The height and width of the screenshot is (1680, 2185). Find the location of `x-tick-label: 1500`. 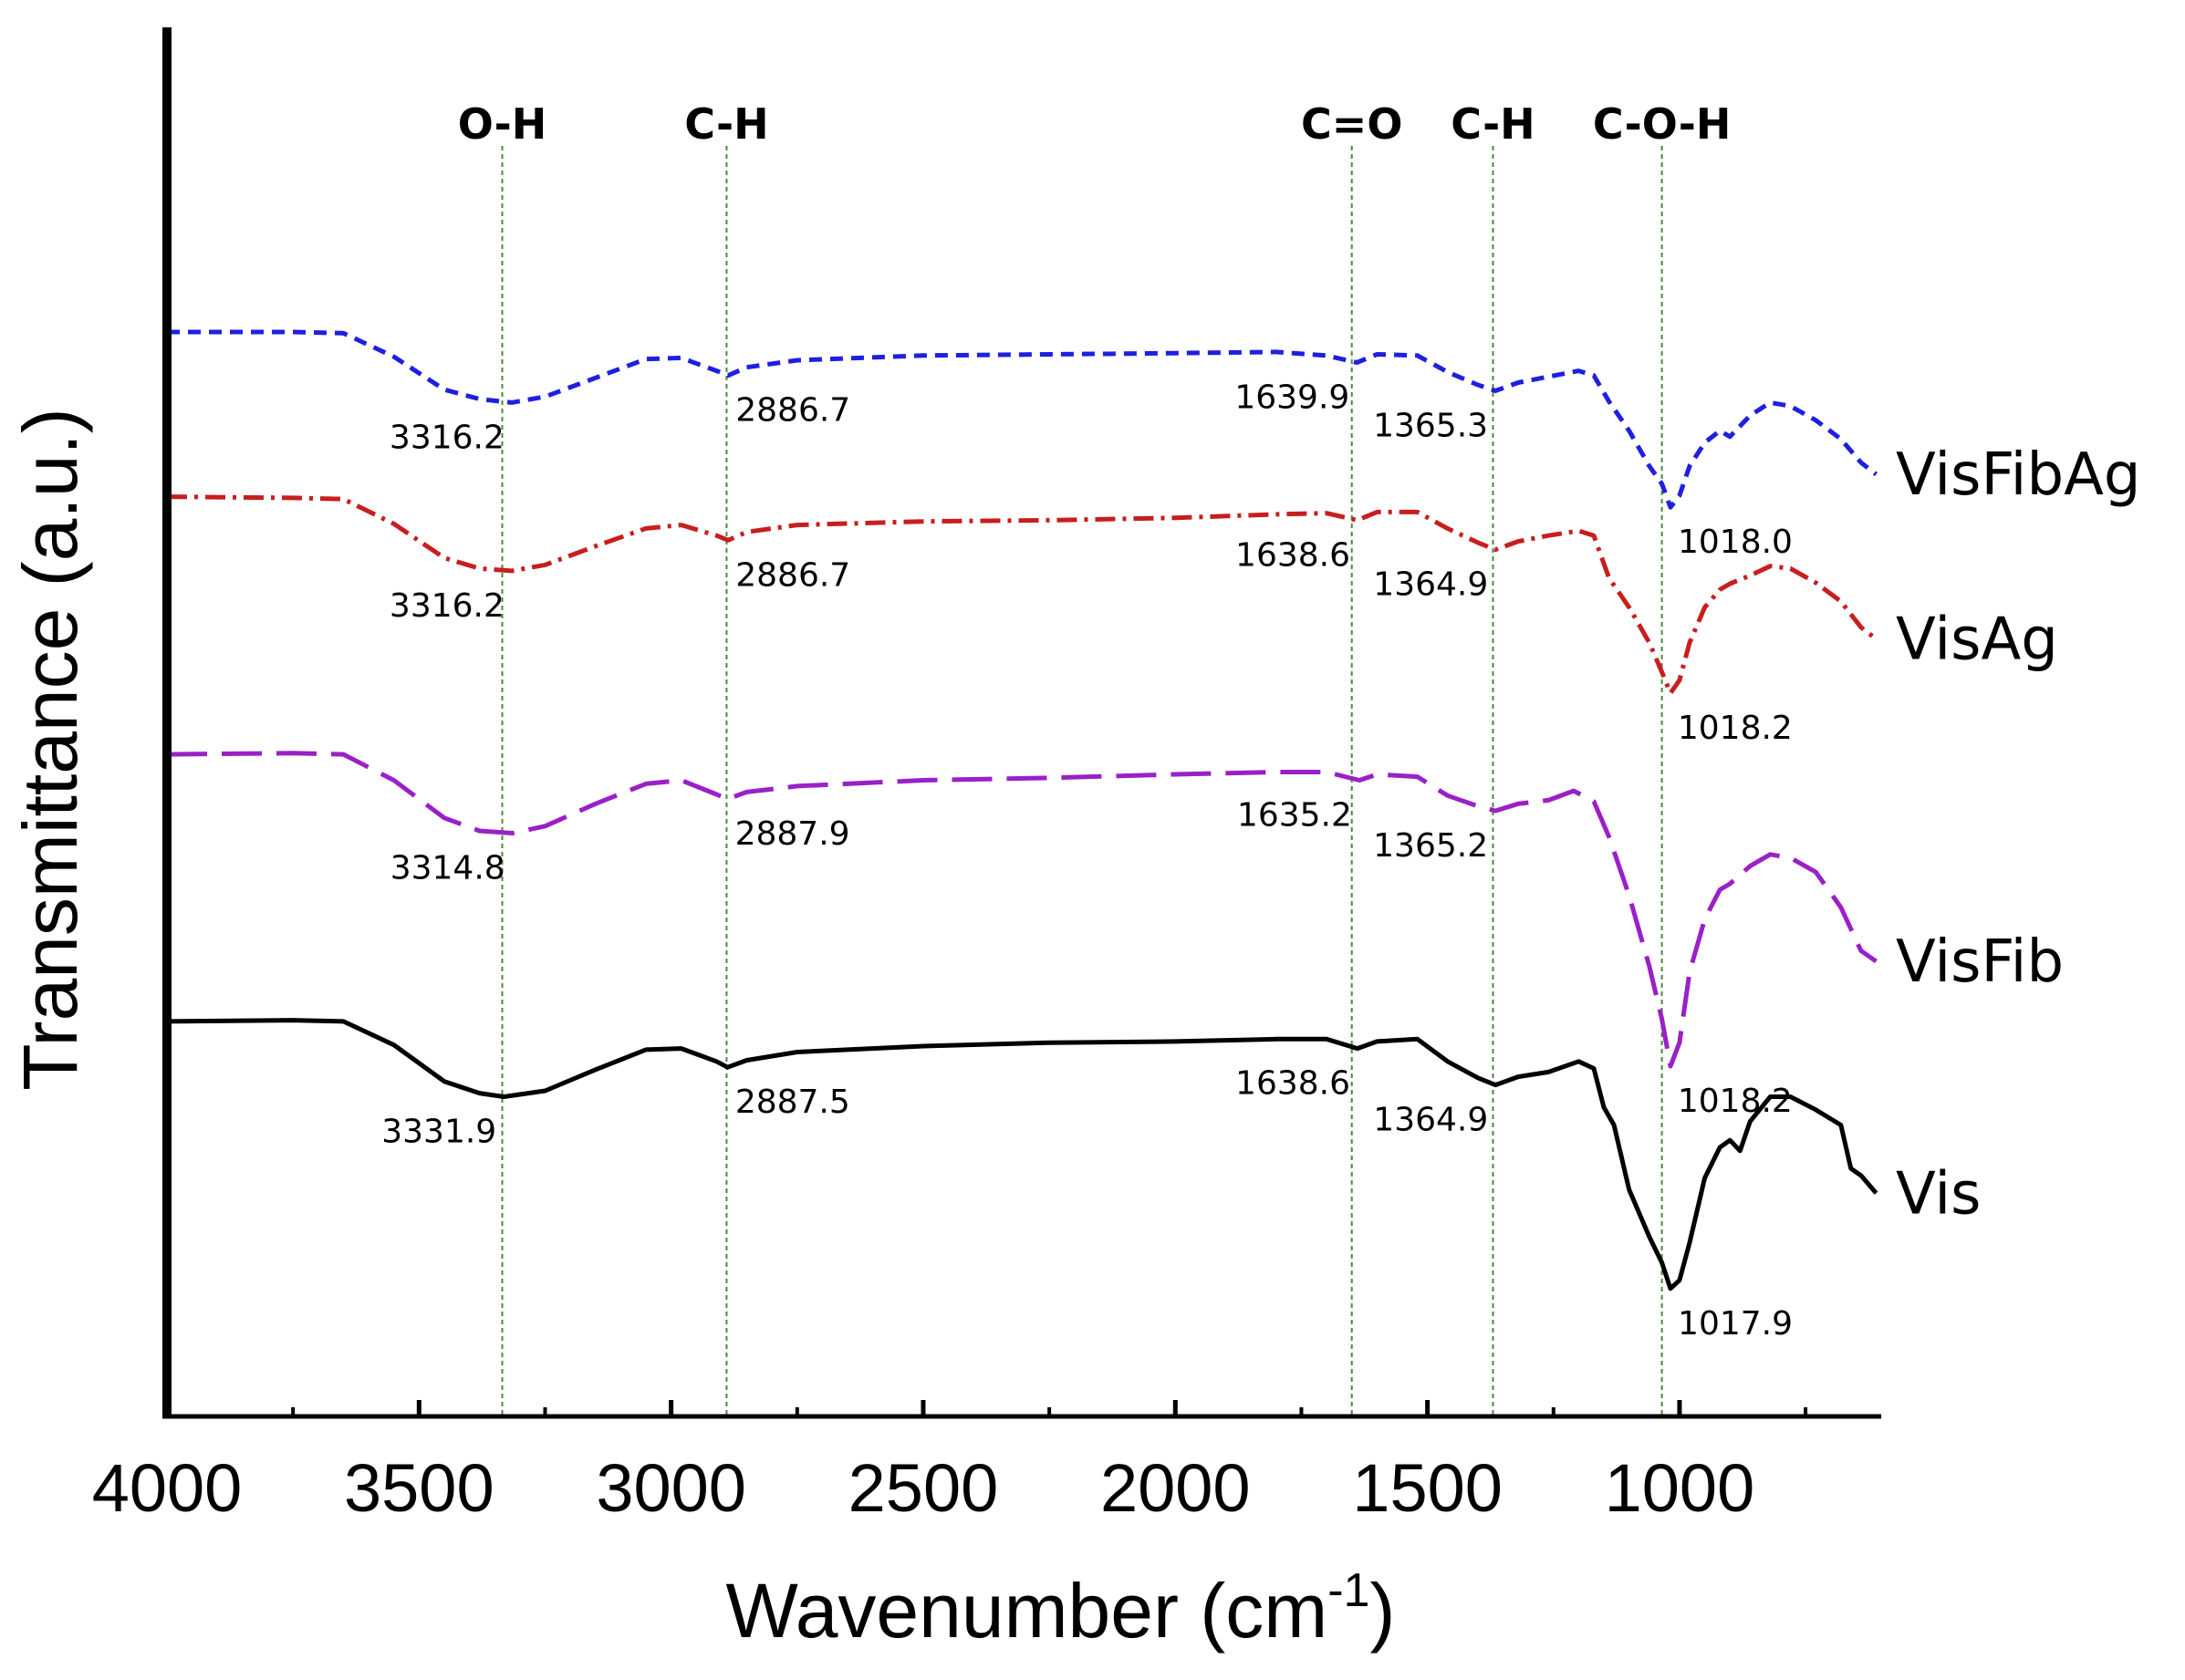

x-tick-label: 1500 is located at coordinates (1427, 1488).